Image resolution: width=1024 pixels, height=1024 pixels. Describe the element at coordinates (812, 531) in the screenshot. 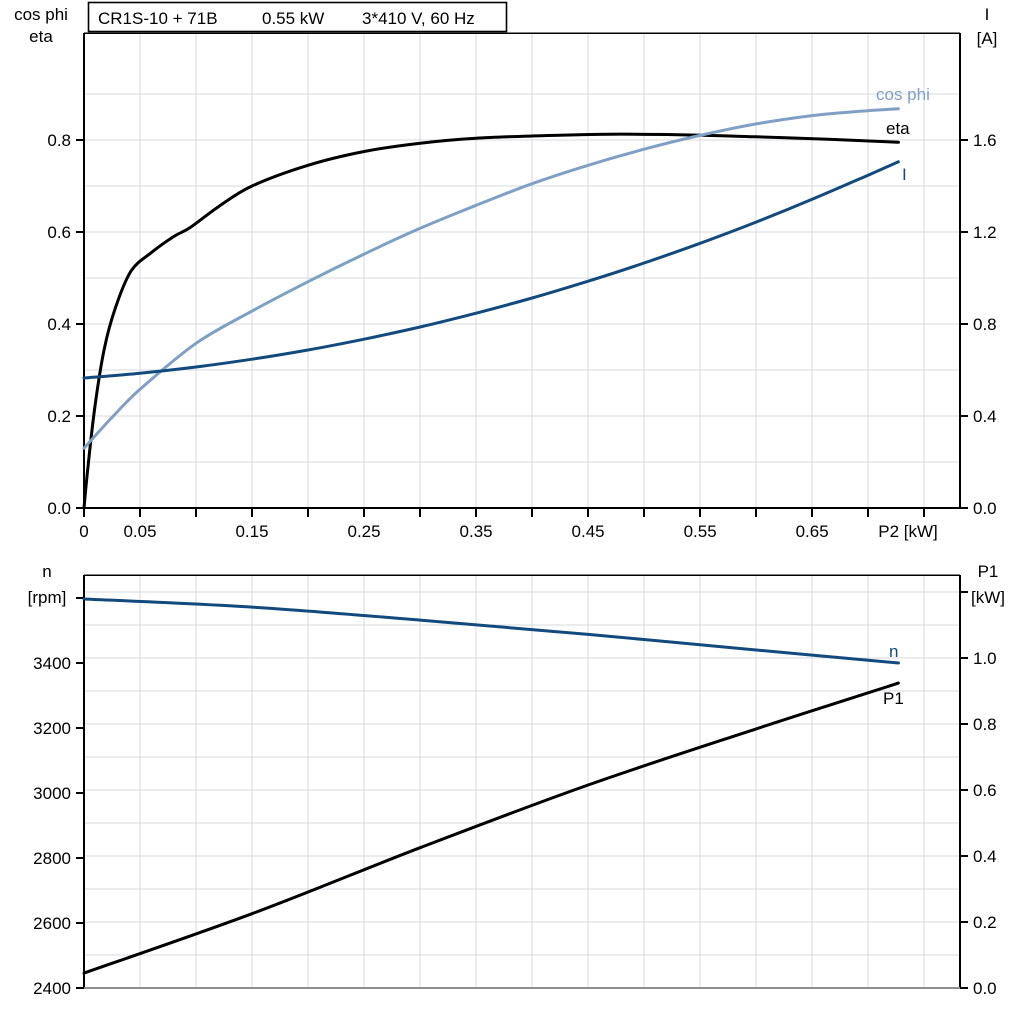

I see `x-tick-label: 0.65` at that location.